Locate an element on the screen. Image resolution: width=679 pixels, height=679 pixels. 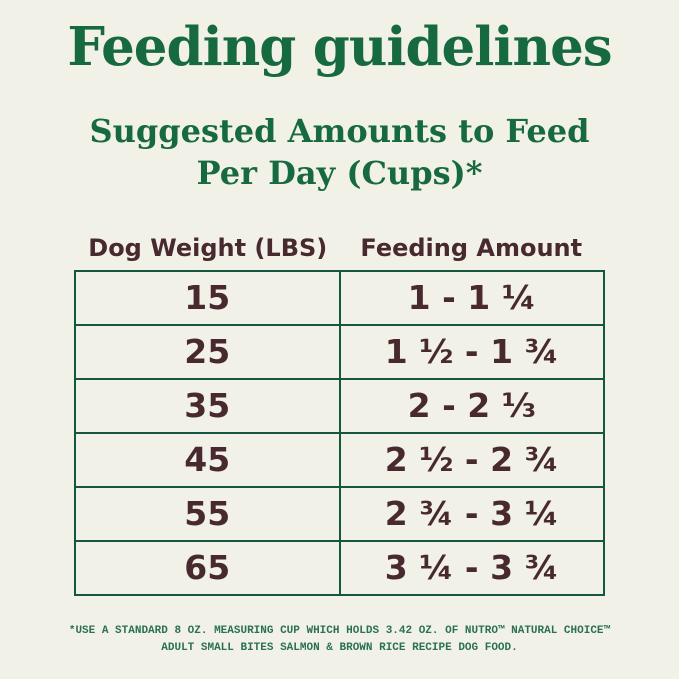
table-row: 45 2 ½ - 2 ¾ is located at coordinates (339, 458).